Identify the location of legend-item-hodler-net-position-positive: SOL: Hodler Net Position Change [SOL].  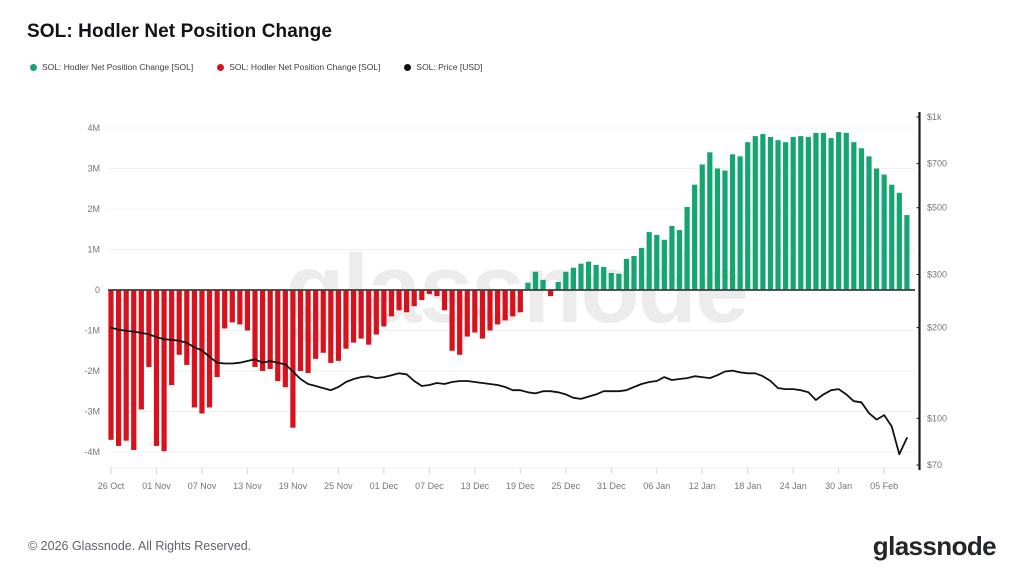
(111, 67).